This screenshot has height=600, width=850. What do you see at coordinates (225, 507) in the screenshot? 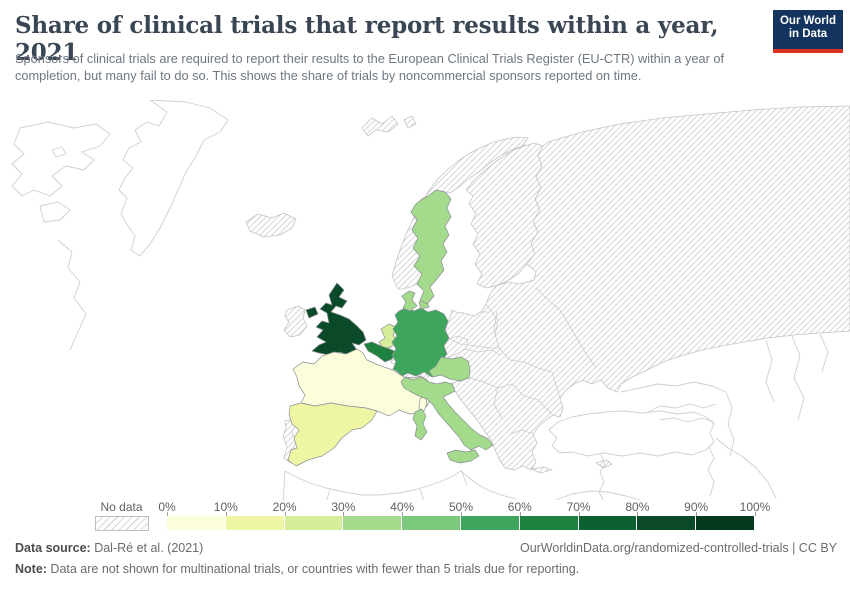
I see `legend-tick-10: 10%` at bounding box center [225, 507].